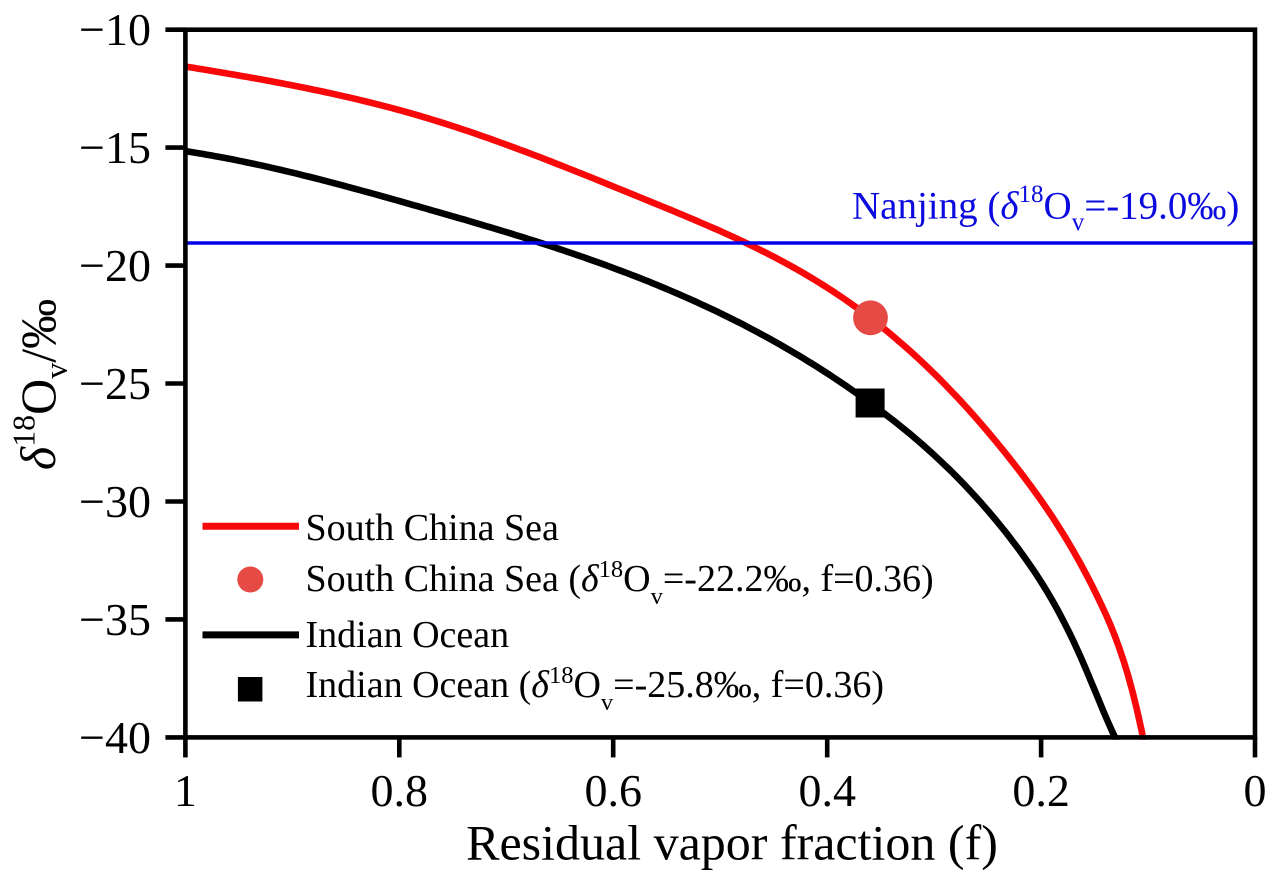 The image size is (1269, 877). What do you see at coordinates (115, 265) in the screenshot?
I see `svg-text: −20` at bounding box center [115, 265].